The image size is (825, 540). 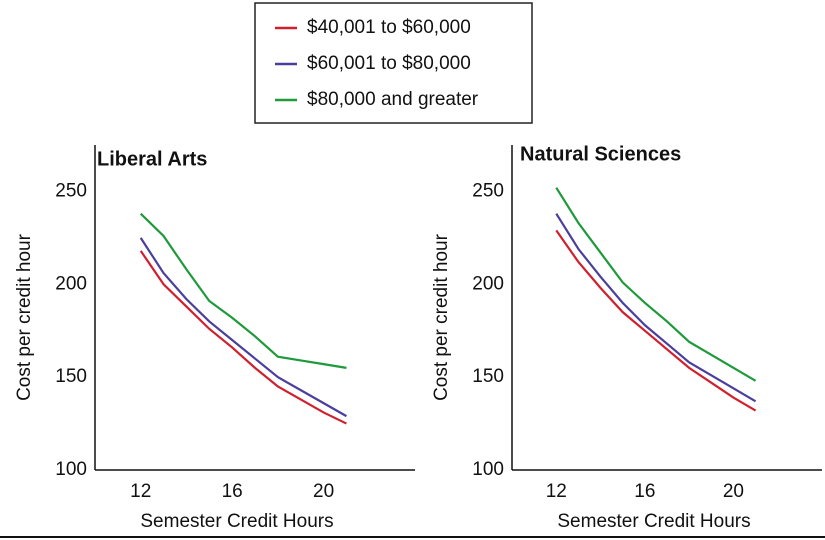 I want to click on legend-label: $80,000 and greater, so click(x=393, y=99).